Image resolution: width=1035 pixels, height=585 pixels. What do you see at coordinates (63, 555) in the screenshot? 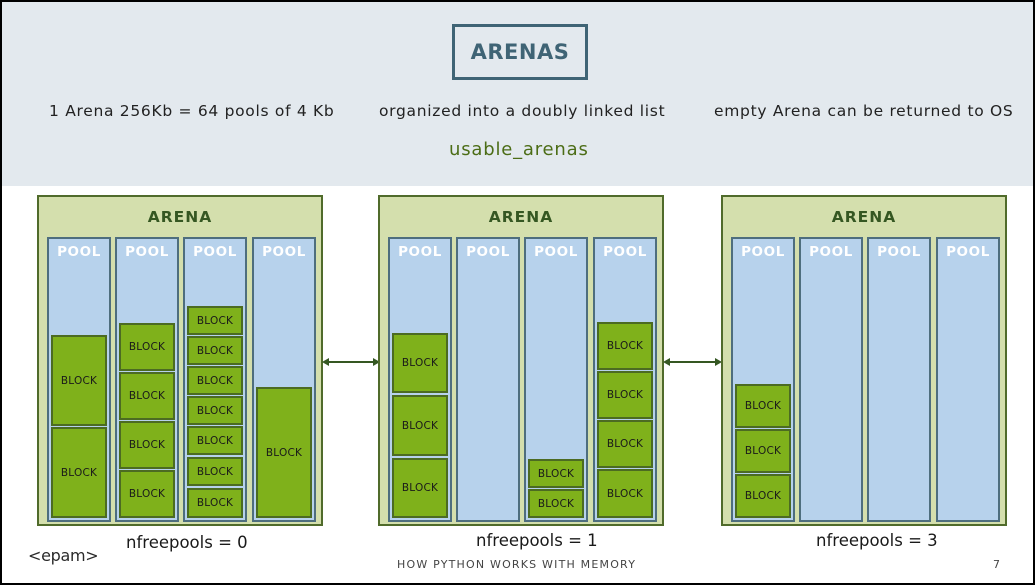
I see `epam-logo: <epam>` at bounding box center [63, 555].